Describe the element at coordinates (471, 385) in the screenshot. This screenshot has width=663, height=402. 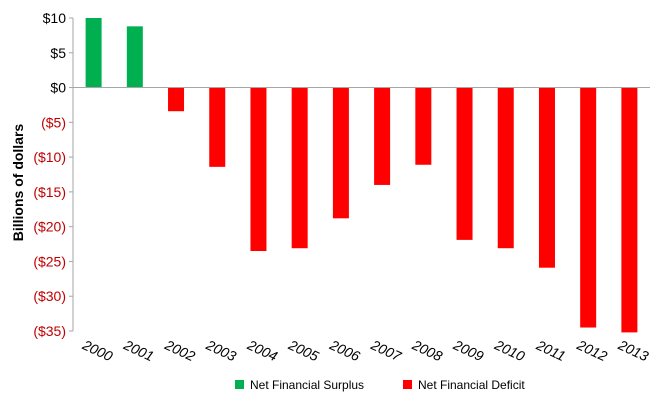
I see `legend-label-deficit: Net Financial Deficit` at that location.